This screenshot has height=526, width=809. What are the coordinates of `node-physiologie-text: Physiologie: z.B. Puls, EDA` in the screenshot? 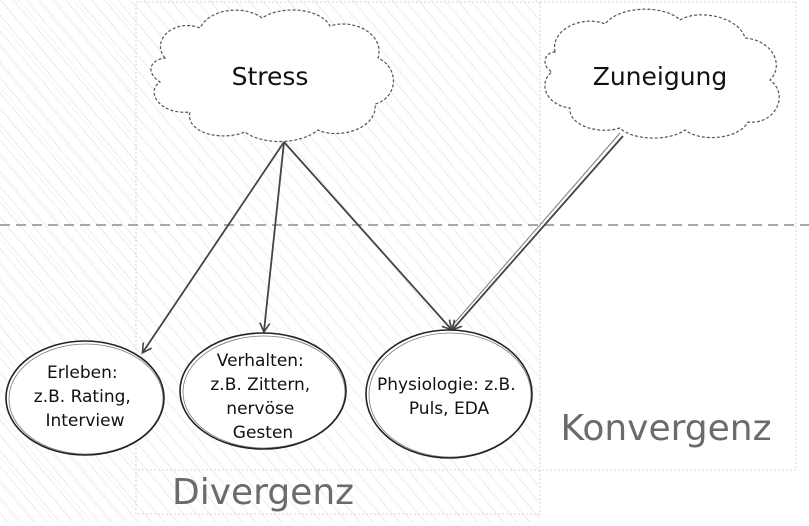 It's located at (449, 397).